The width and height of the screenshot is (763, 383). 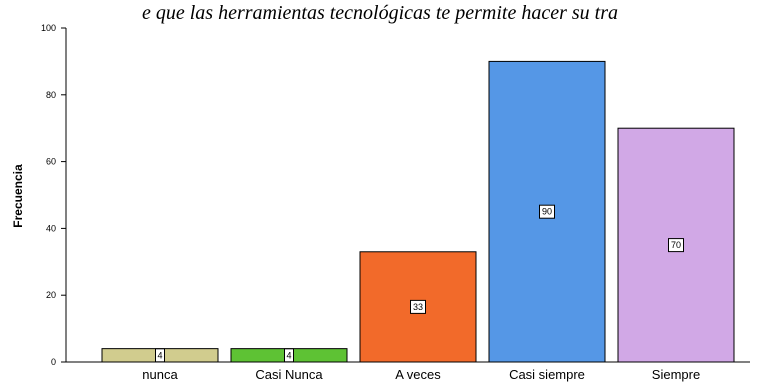 I want to click on data-label-text: 33, so click(x=418, y=307).